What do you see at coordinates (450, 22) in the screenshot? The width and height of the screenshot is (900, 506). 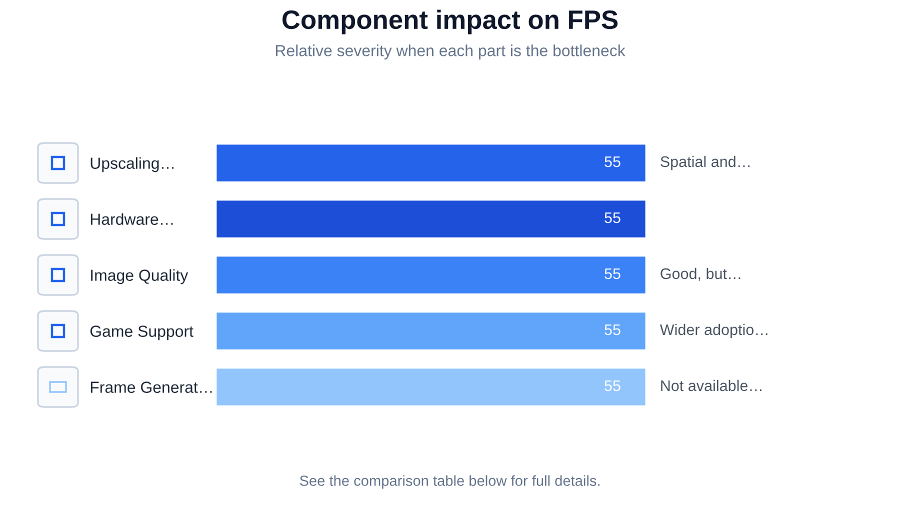 I see `chart-title: Component impact on FPS` at bounding box center [450, 22].